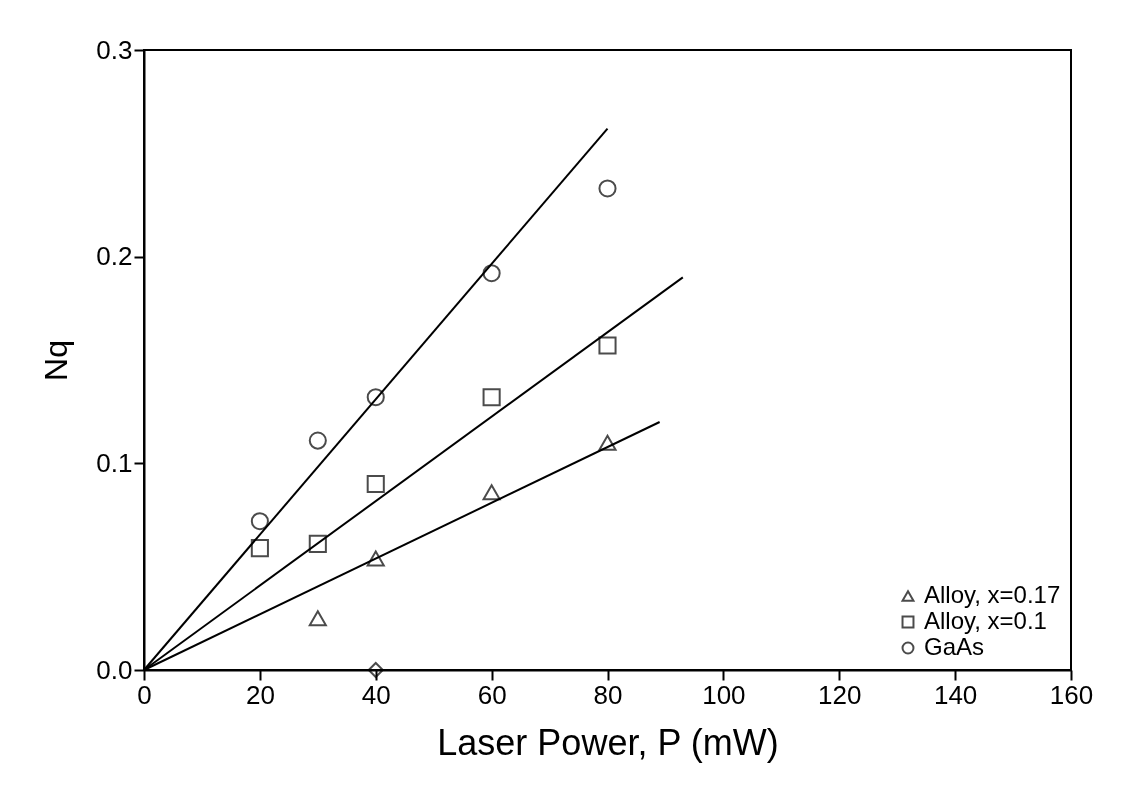 This screenshot has height=803, width=1140. What do you see at coordinates (114, 256) in the screenshot?
I see `y-tick-label: 0.2` at bounding box center [114, 256].